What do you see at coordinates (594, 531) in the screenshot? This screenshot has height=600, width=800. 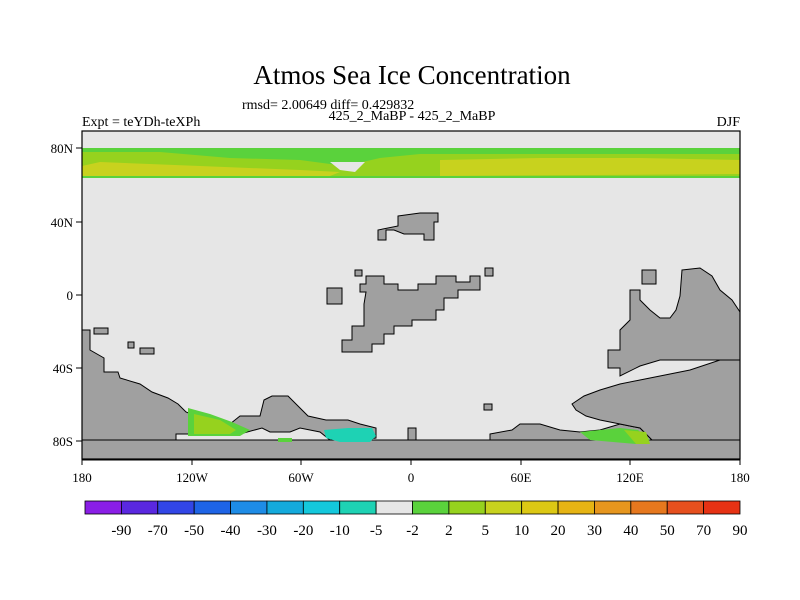 I see `colorbar-label: 30` at bounding box center [594, 531].